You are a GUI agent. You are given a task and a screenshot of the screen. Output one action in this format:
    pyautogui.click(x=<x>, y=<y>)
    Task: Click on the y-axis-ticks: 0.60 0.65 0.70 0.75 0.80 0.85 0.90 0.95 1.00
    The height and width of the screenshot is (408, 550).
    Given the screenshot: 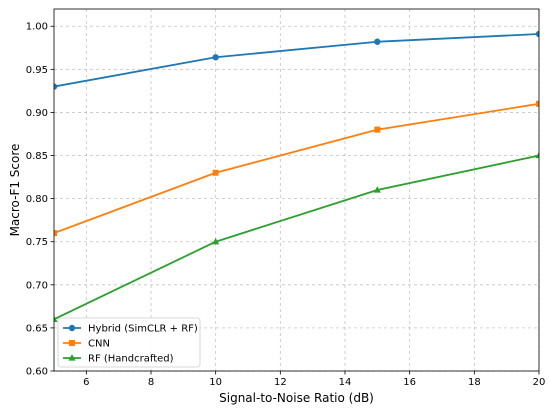 What is the action you would take?
    pyautogui.click(x=40, y=200)
    